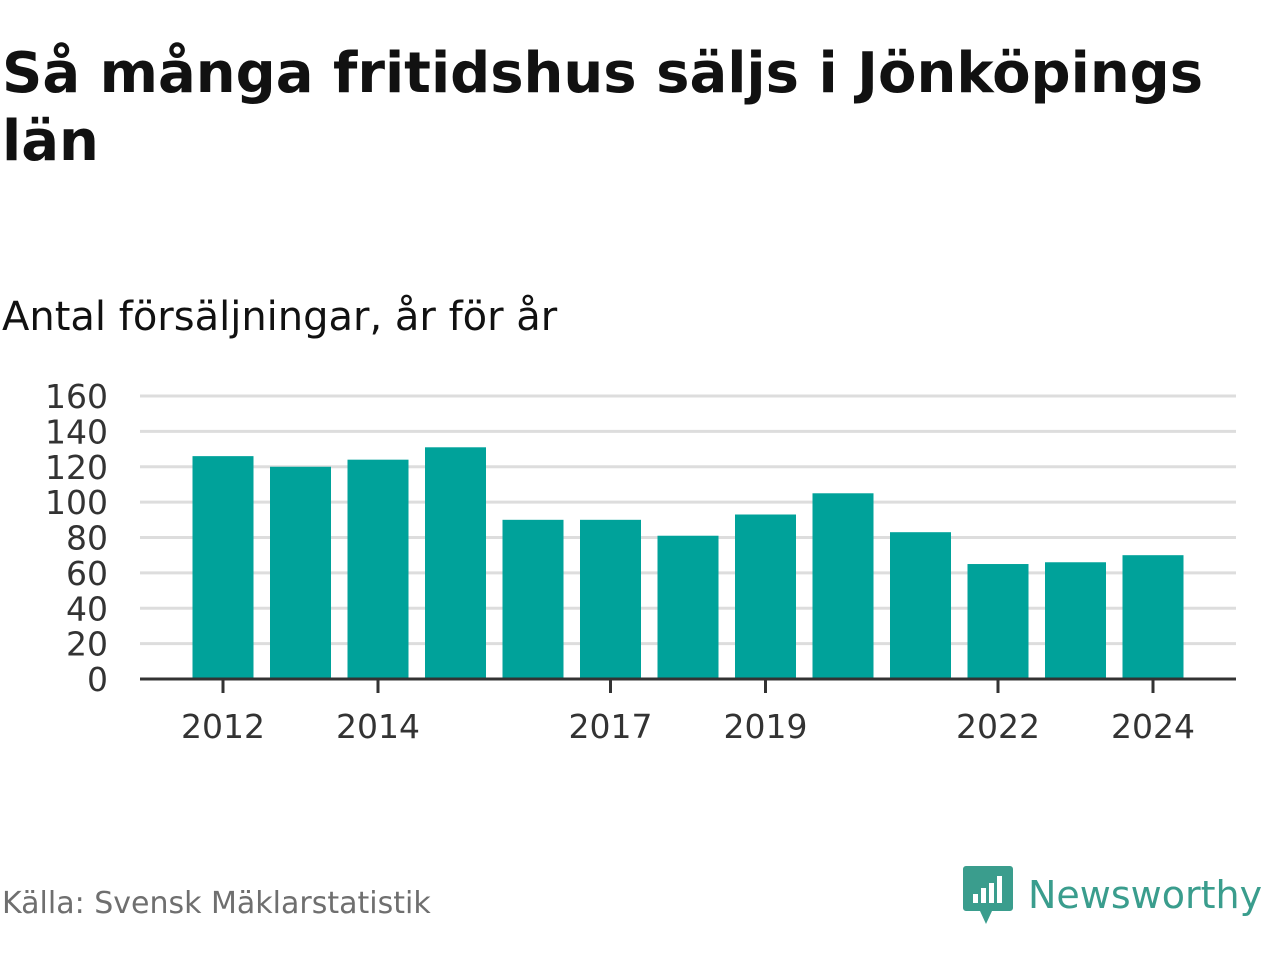 Image resolution: width=1280 pixels, height=960 pixels. Describe the element at coordinates (216, 903) in the screenshot. I see `source-note: Källa: Svensk Mäklarstatistik` at that location.